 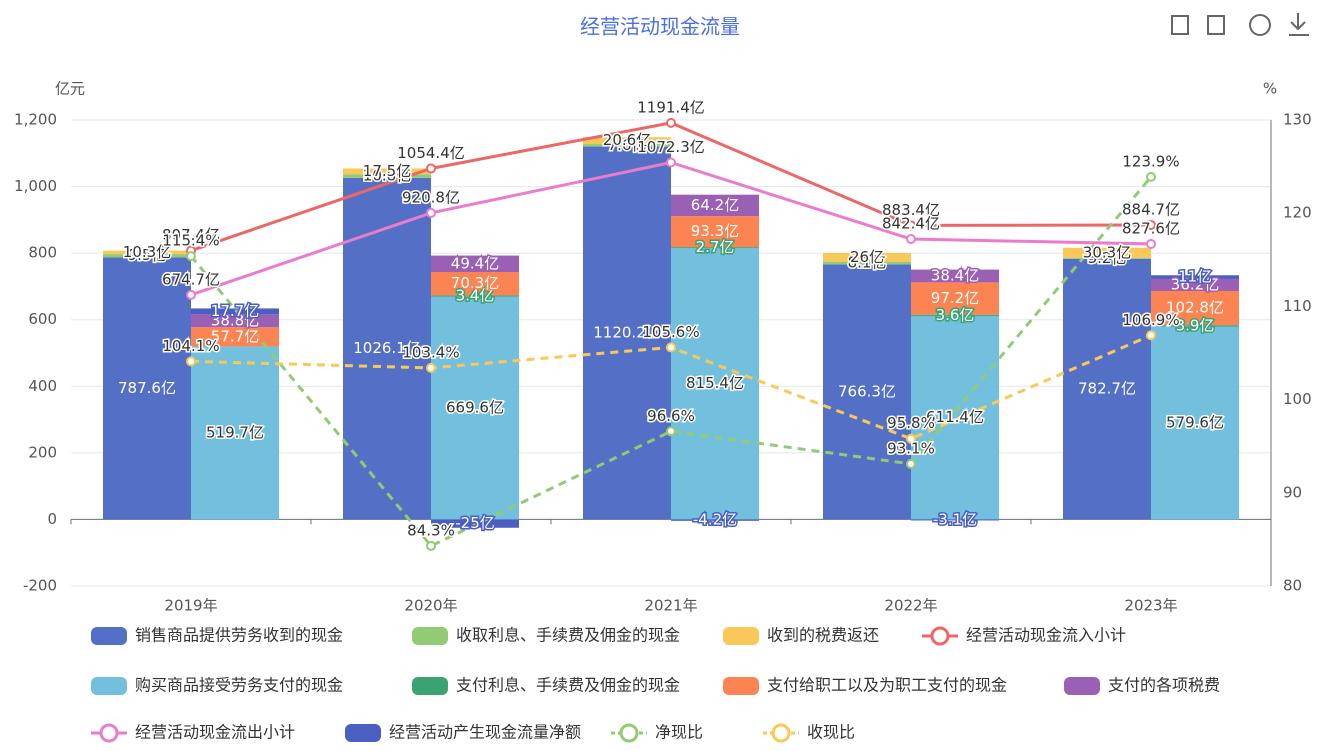 What do you see at coordinates (679, 732) in the screenshot?
I see `legend-label: 净现比` at bounding box center [679, 732].